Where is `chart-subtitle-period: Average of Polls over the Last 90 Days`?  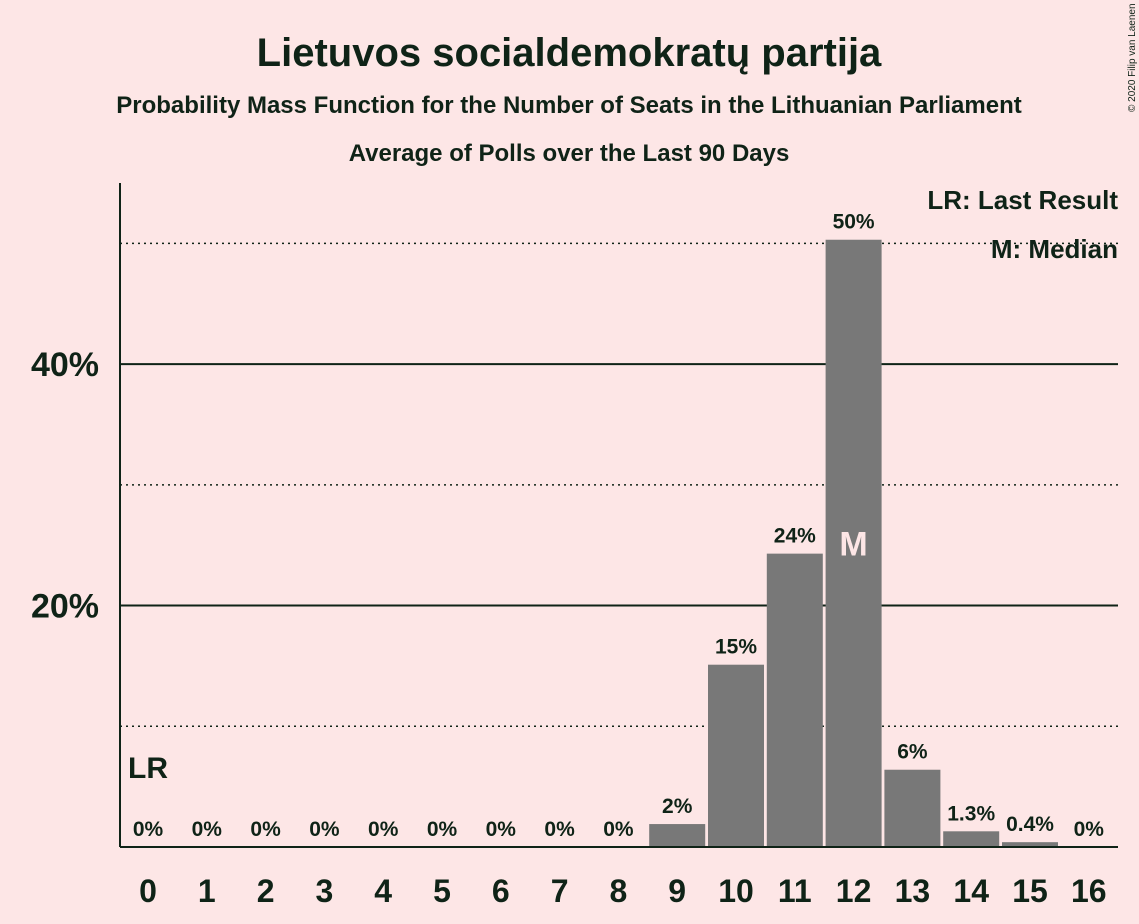
chart-subtitle-period: Average of Polls over the Last 90 Days is located at coordinates (569, 153).